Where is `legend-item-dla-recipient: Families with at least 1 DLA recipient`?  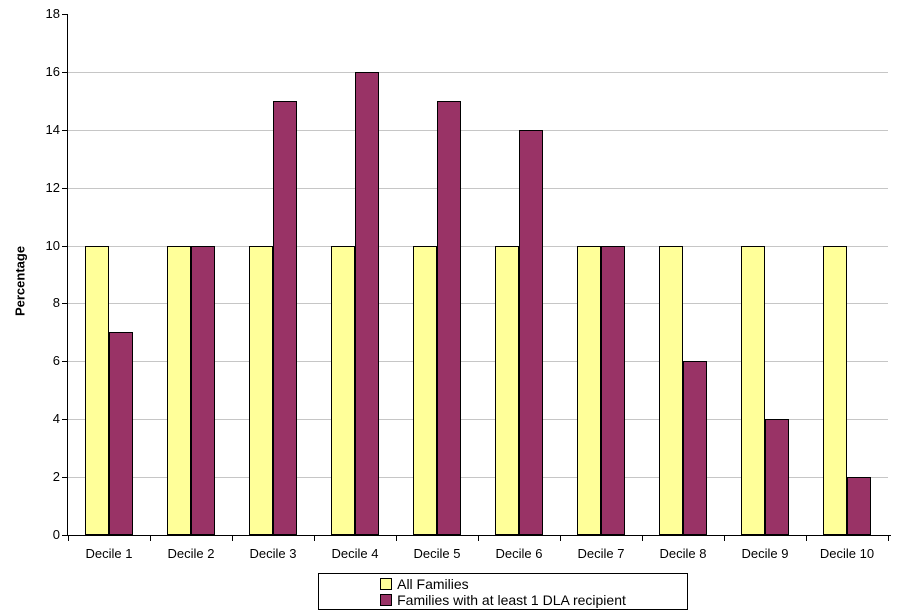 legend-item-dla-recipient: Families with at least 1 DLA recipient is located at coordinates (503, 600).